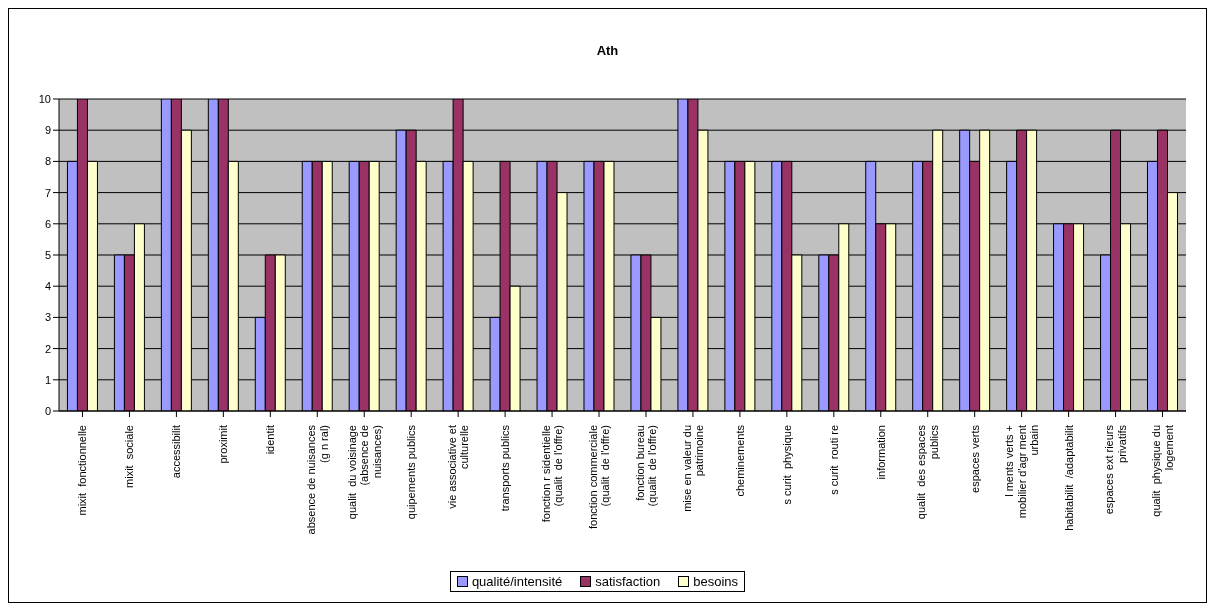  What do you see at coordinates (270, 440) in the screenshot?
I see `x-tick-label: identit` at bounding box center [270, 440].